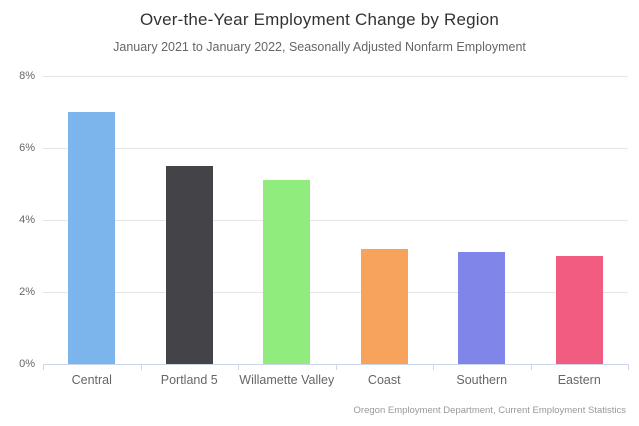 This screenshot has height=426, width=639. I want to click on x-axis-category-label: Willamette Valley, so click(287, 380).